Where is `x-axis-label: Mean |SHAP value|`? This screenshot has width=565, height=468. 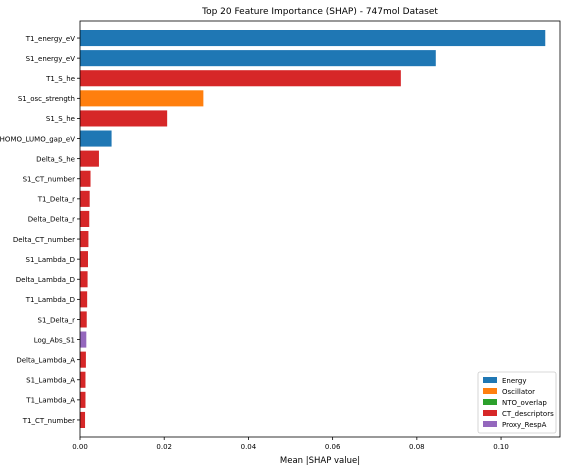
x-axis-label: Mean |SHAP value| is located at coordinates (320, 461).